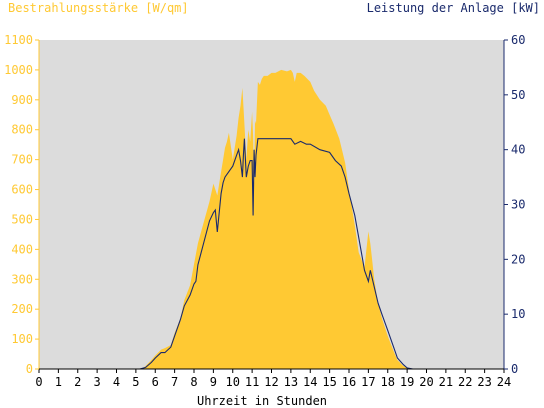 This screenshot has width=544, height=408. I want to click on right-tick-label: 30, so click(518, 205).